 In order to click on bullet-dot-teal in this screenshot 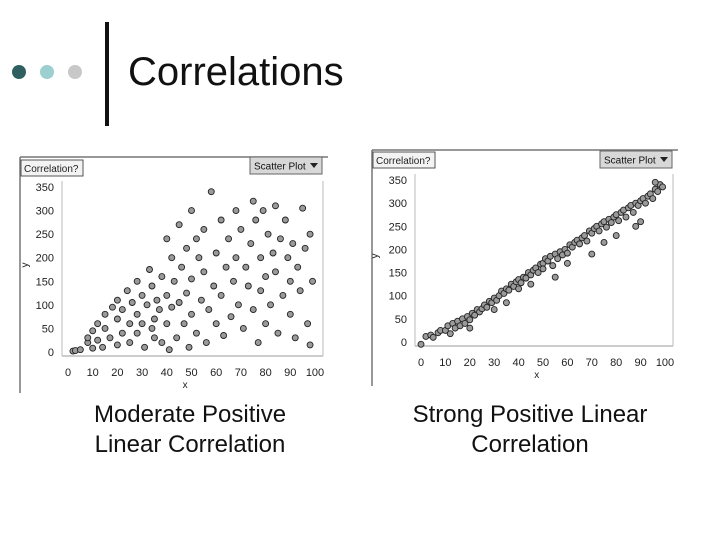, I will do `click(47, 72)`.